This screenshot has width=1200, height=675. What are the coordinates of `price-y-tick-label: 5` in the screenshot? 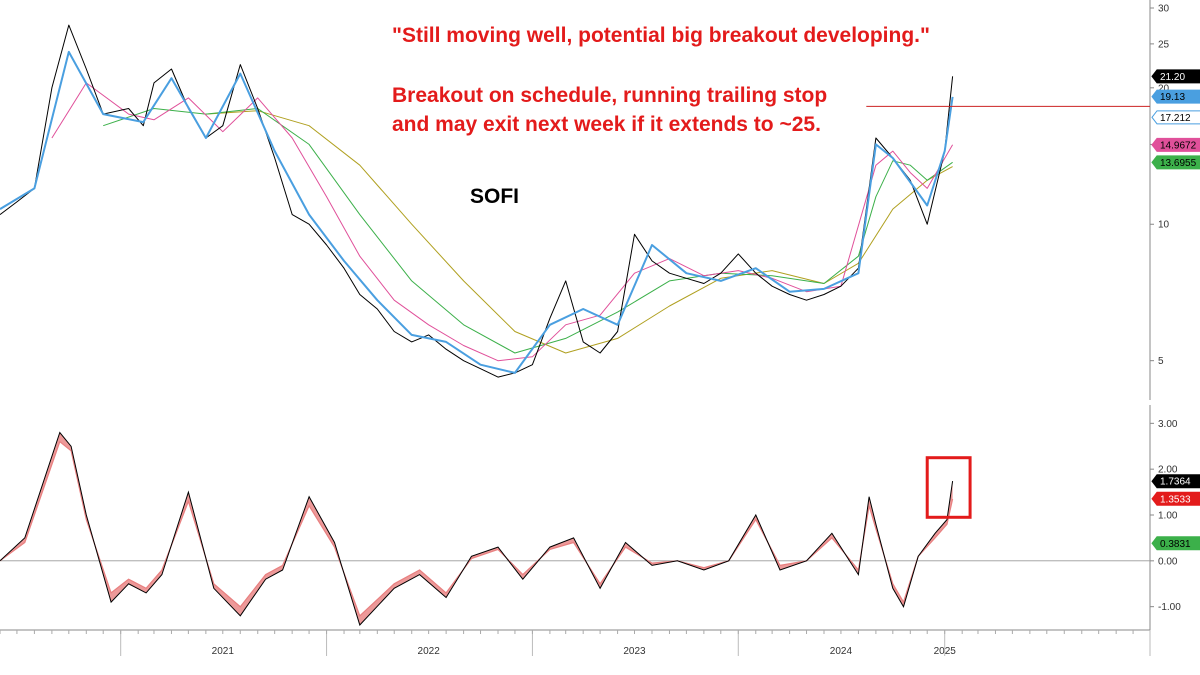 It's located at (1161, 361).